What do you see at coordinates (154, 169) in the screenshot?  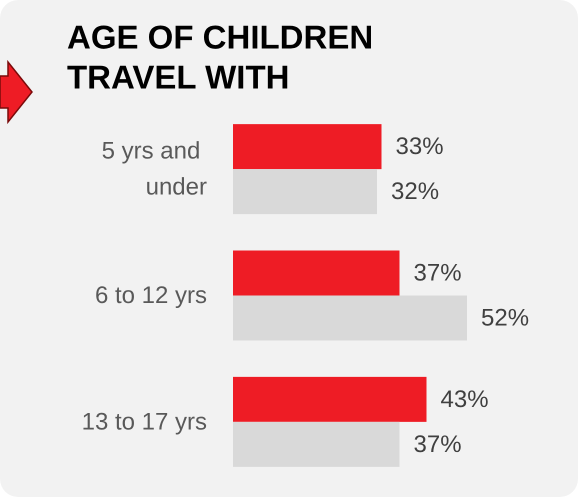 I see `y-tick-label: 5 yrs and under` at bounding box center [154, 169].